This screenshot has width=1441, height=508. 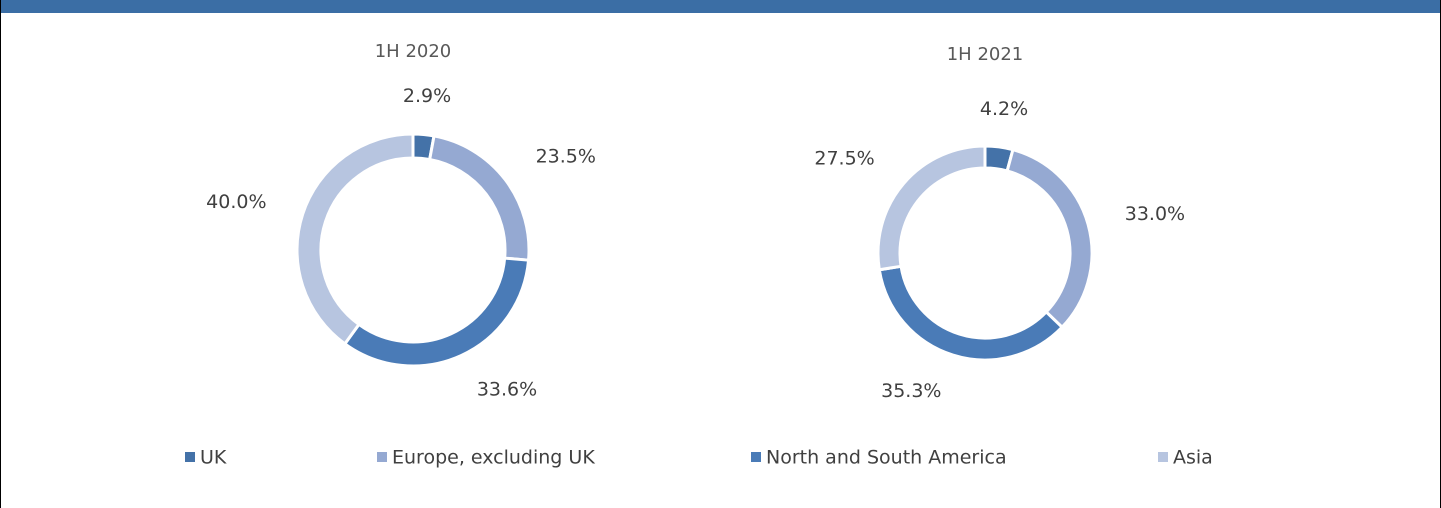 What do you see at coordinates (844, 158) in the screenshot?
I see `data-label: 27.5%` at bounding box center [844, 158].